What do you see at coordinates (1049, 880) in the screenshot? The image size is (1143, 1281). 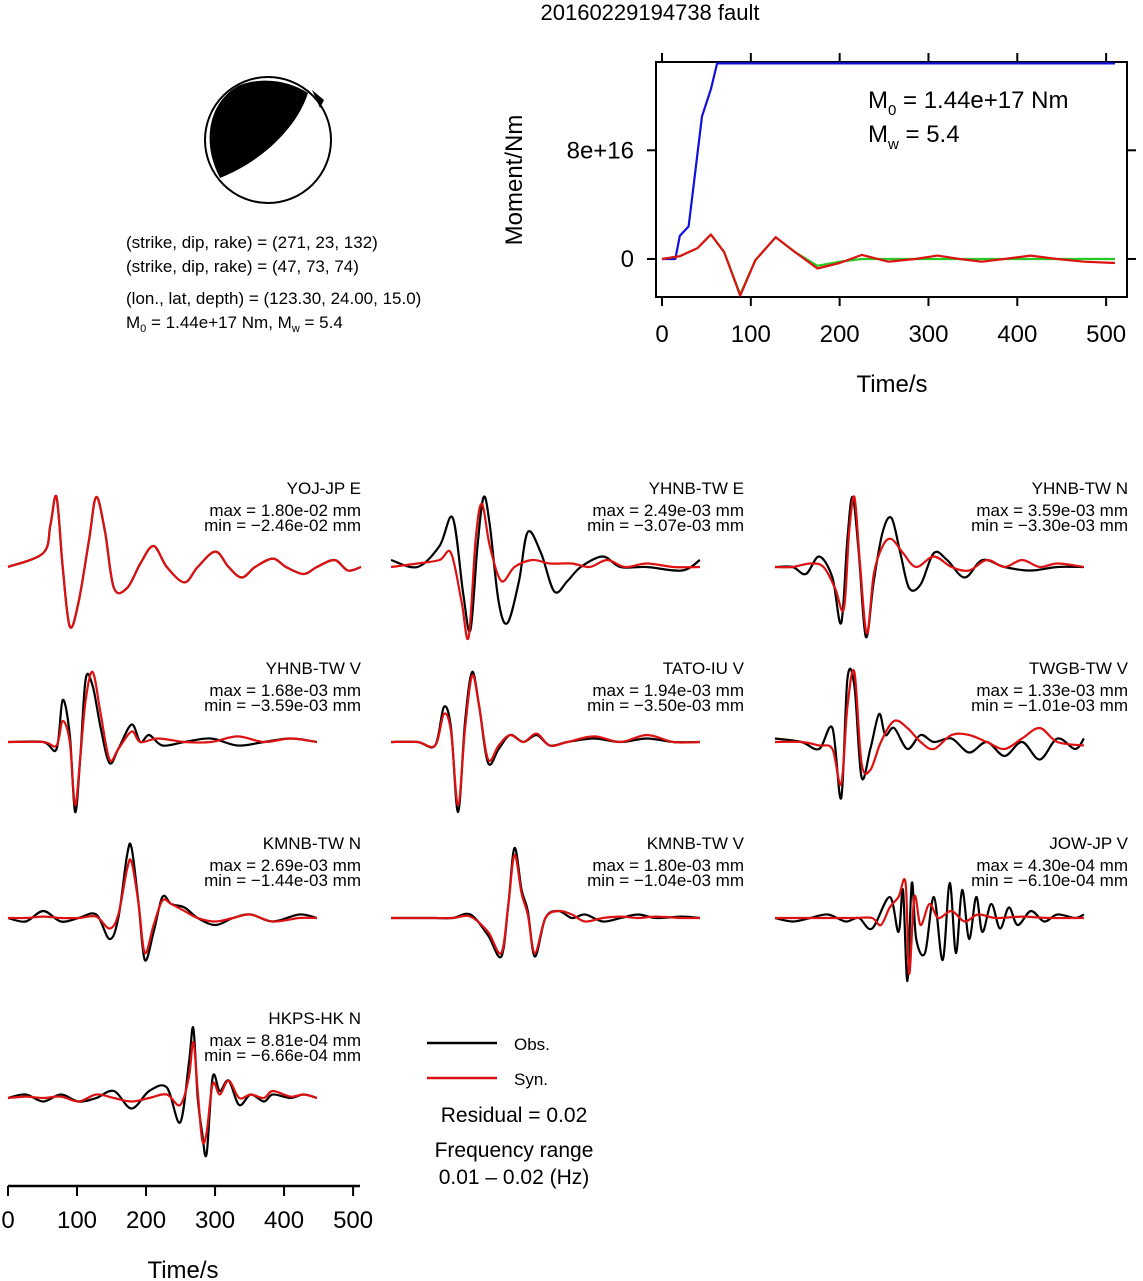 I see `station-min: min = −6.10e-04 mm` at bounding box center [1049, 880].